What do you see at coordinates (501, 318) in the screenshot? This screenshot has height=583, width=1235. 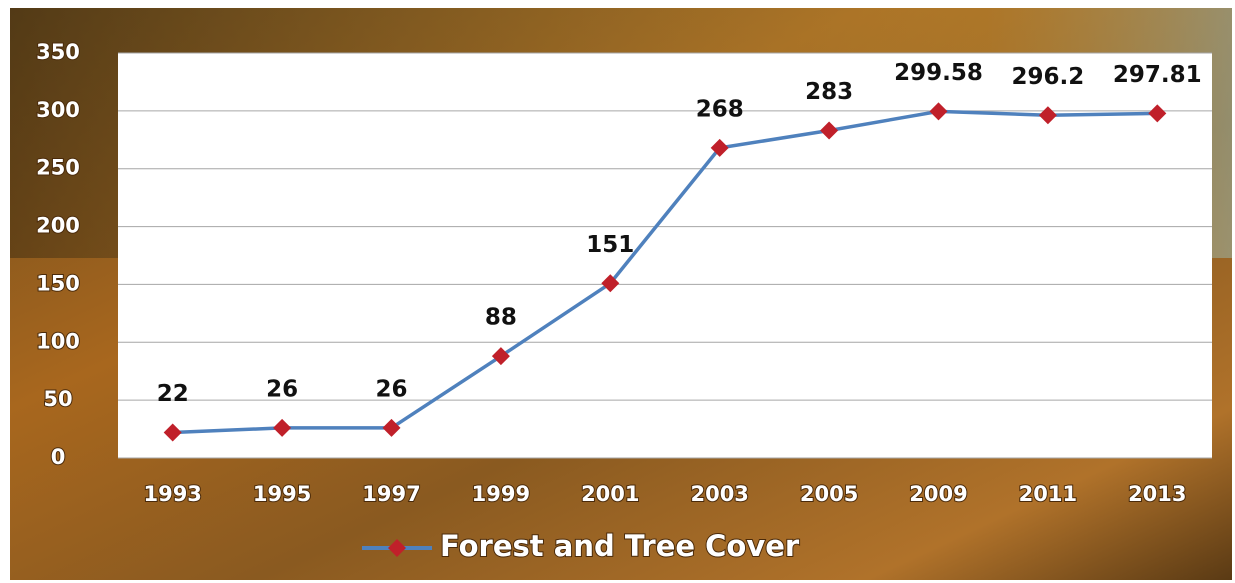 I see `data-label: 88` at bounding box center [501, 318].